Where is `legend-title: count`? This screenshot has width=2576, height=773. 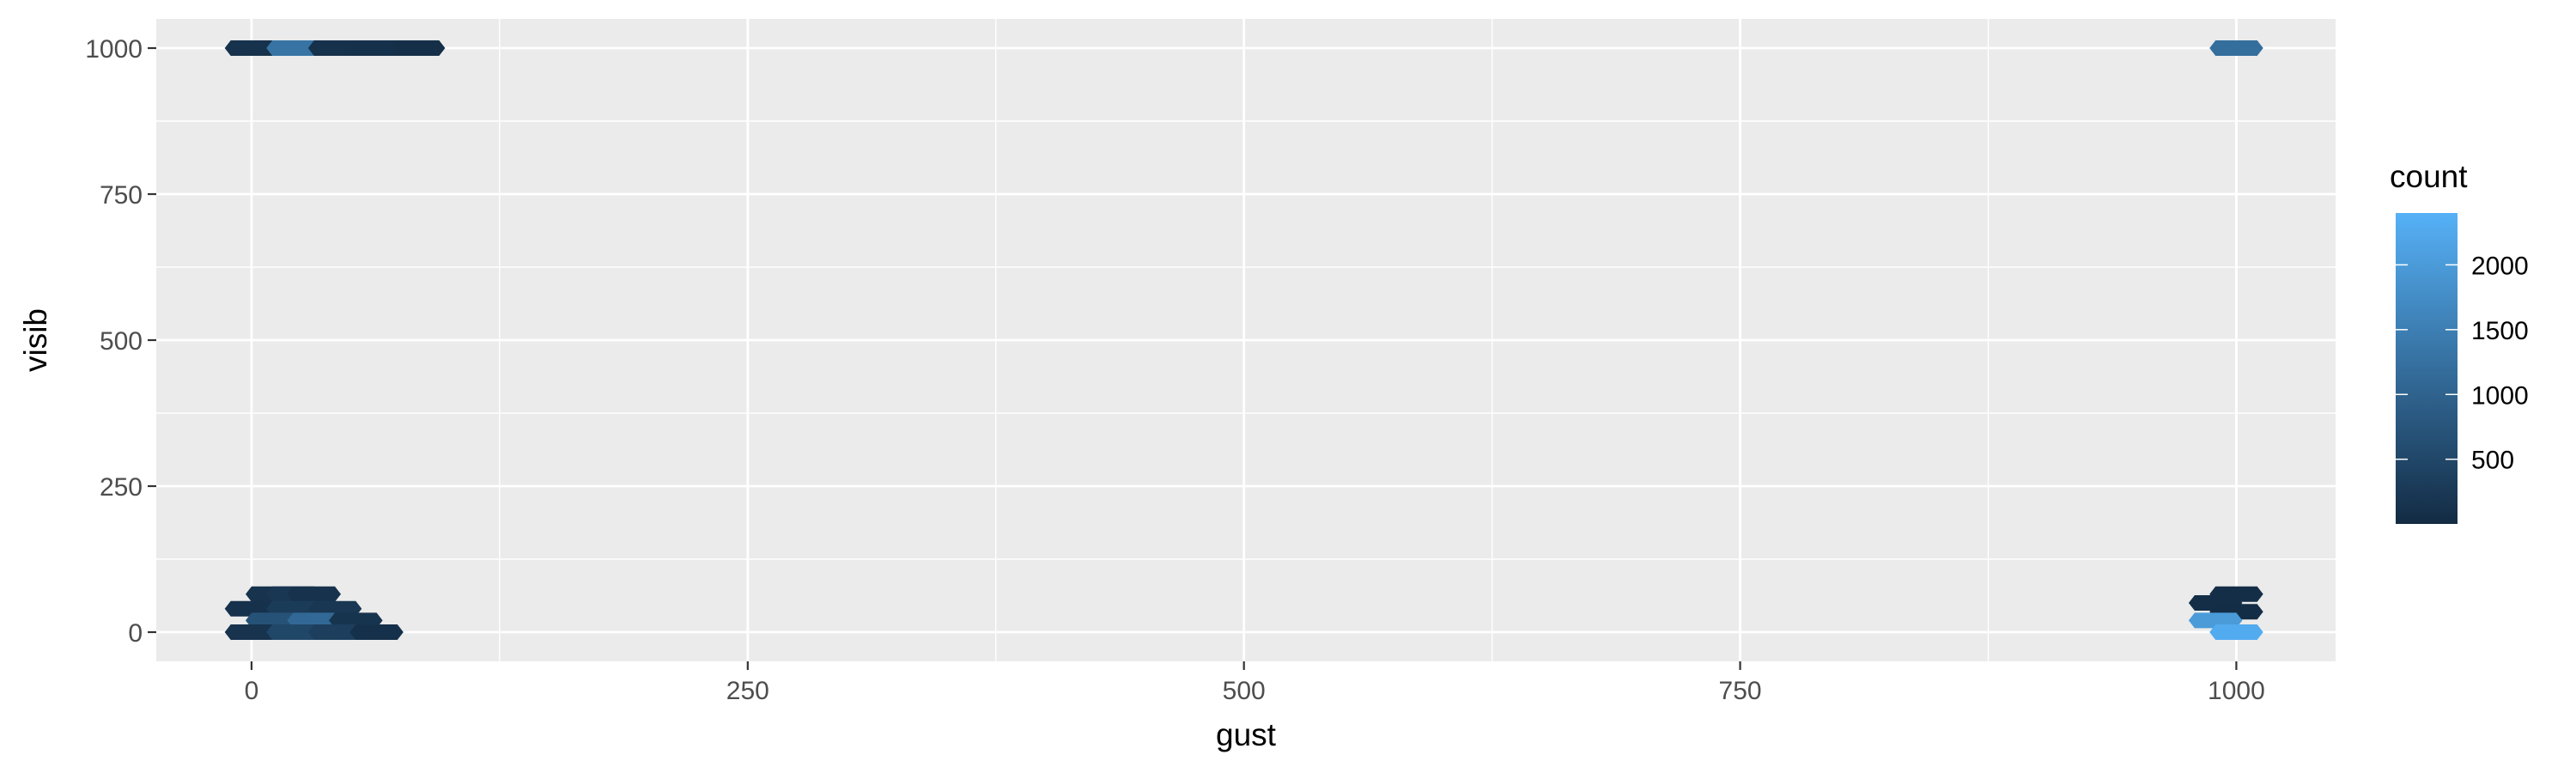 legend-title: count is located at coordinates (2429, 176).